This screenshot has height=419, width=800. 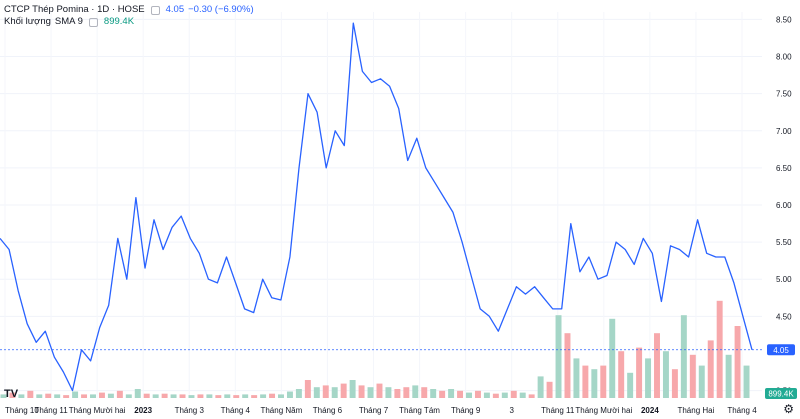 What do you see at coordinates (511, 410) in the screenshot?
I see `x-tick-label: 3` at bounding box center [511, 410].